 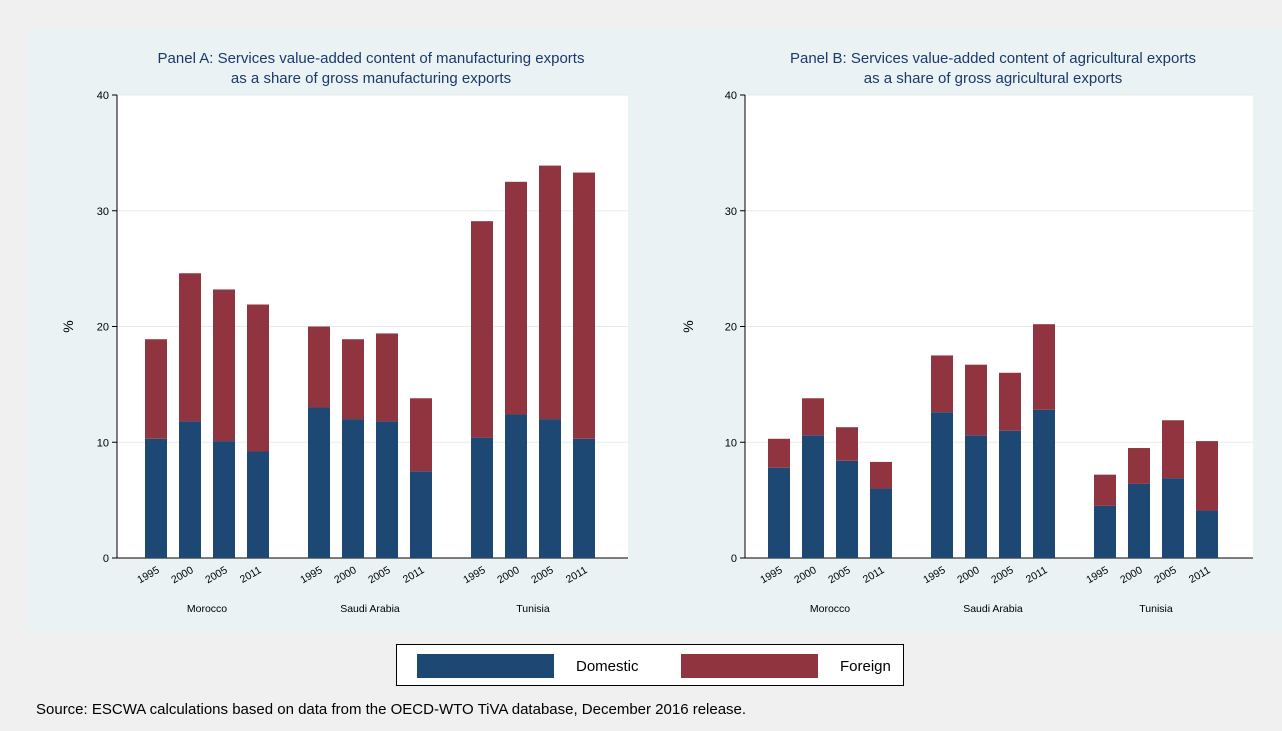 I want to click on panel-b-bar-domestic-morocco-2005, so click(x=847, y=509).